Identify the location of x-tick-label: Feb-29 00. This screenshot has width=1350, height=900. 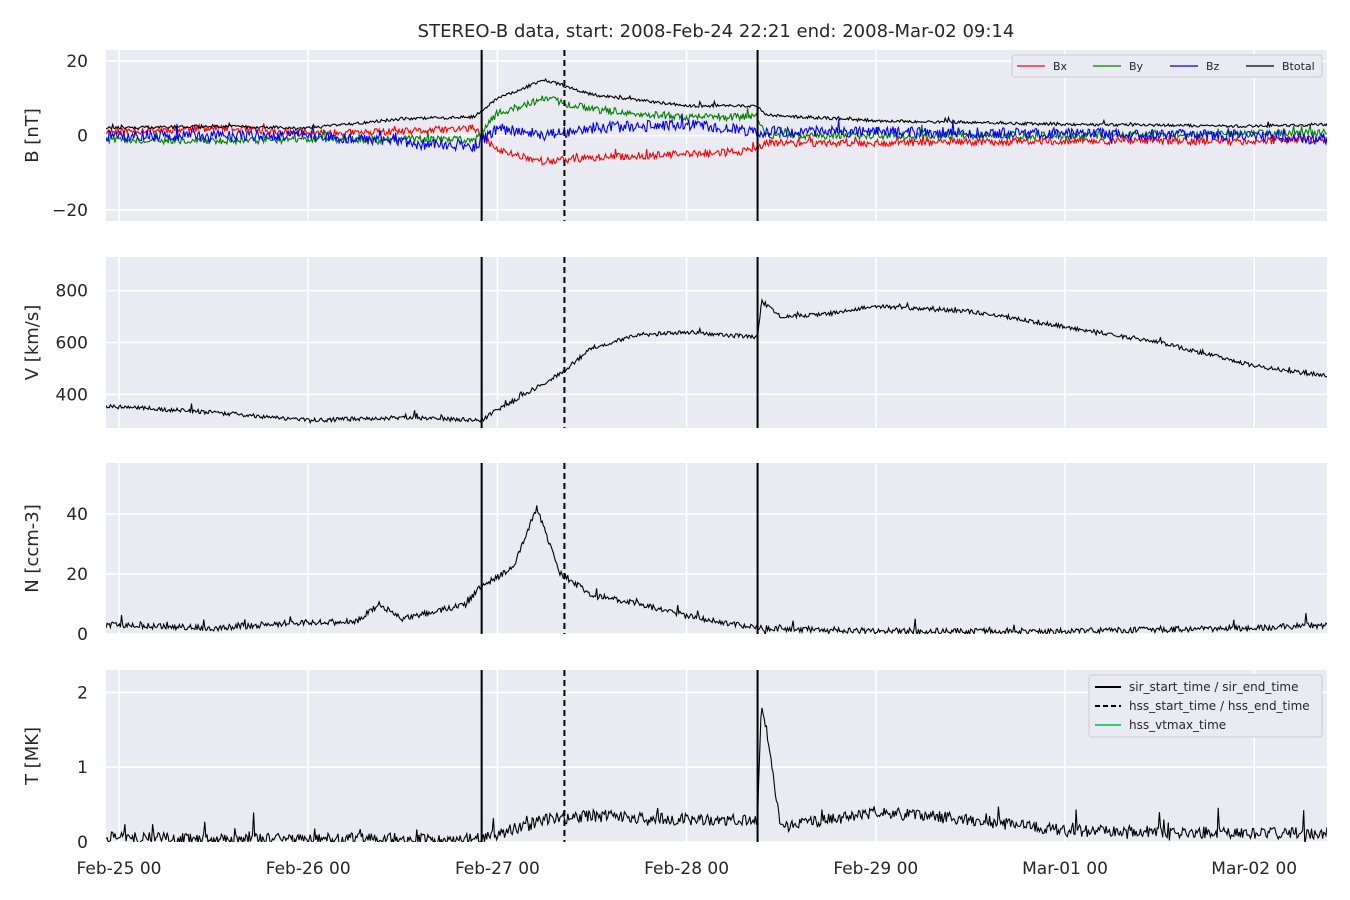
(875, 869).